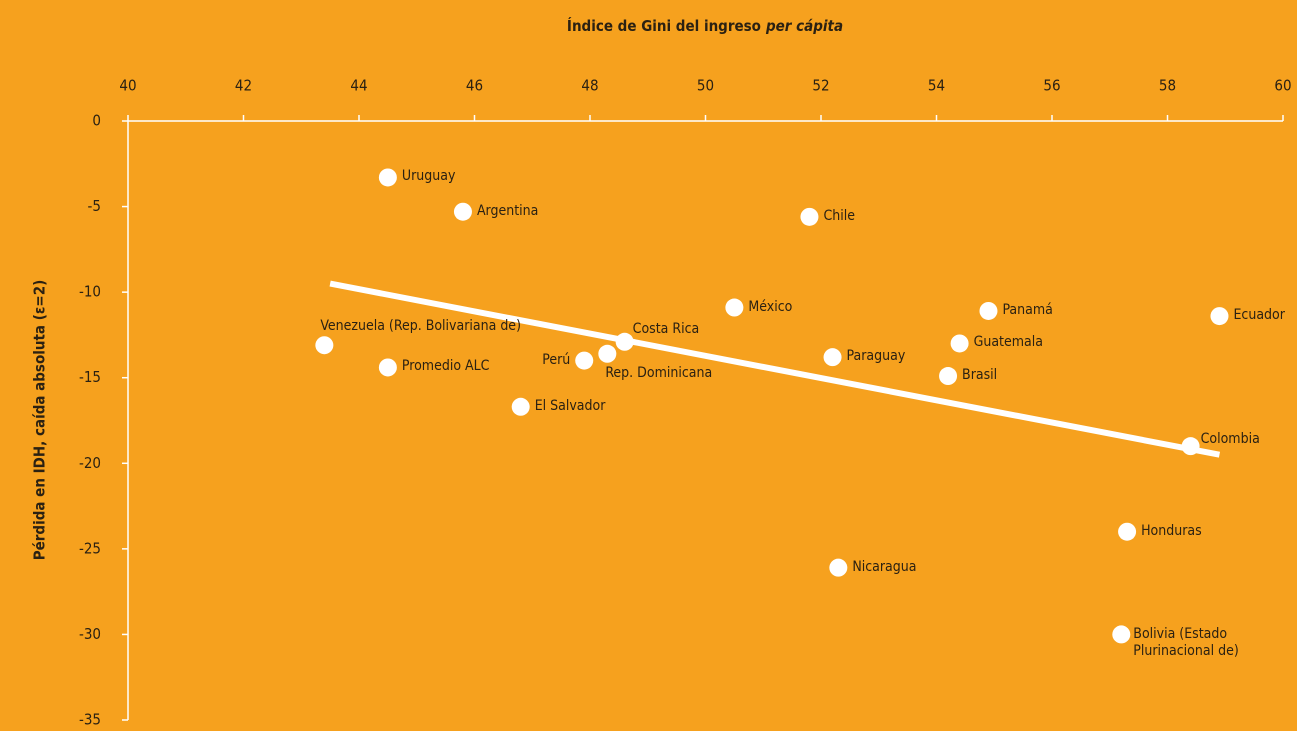 This screenshot has height=731, width=1297. I want to click on point-label: Honduras, so click(1171, 530).